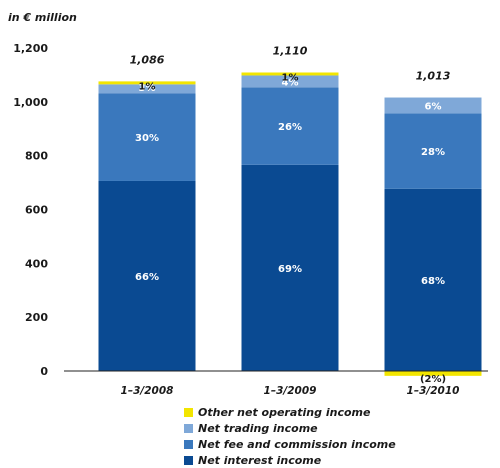 The height and width of the screenshot is (468, 500). I want to click on segment-label: 4%, so click(290, 82).